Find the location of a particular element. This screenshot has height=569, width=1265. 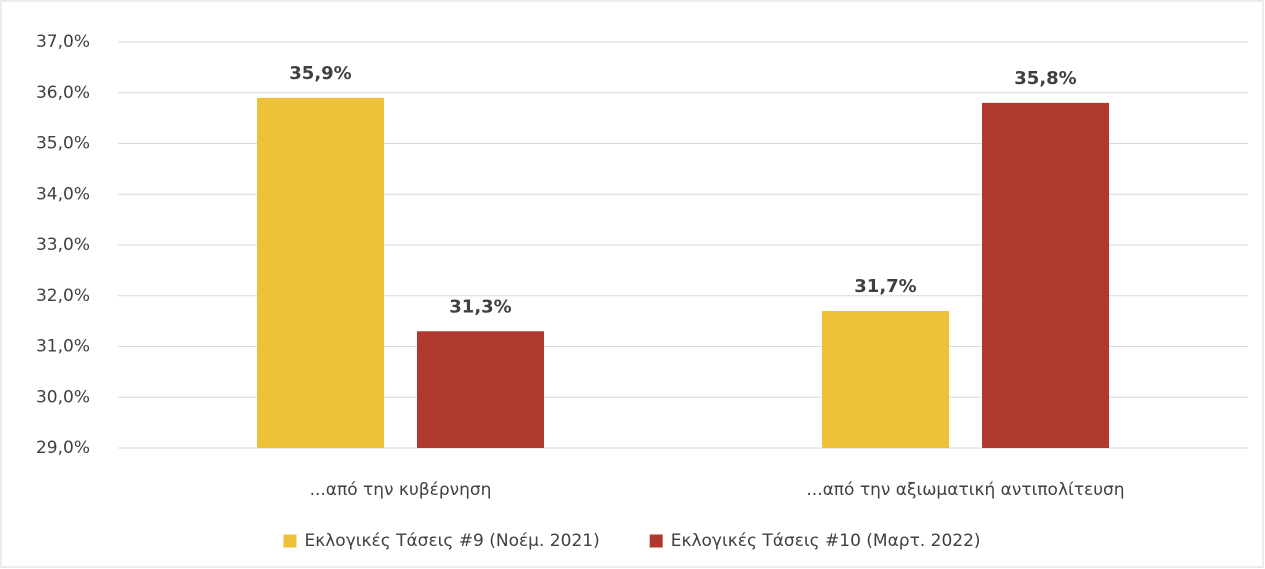

x-tick-label: ...από την αξιωματική αντιπολίτευση is located at coordinates (965, 490).